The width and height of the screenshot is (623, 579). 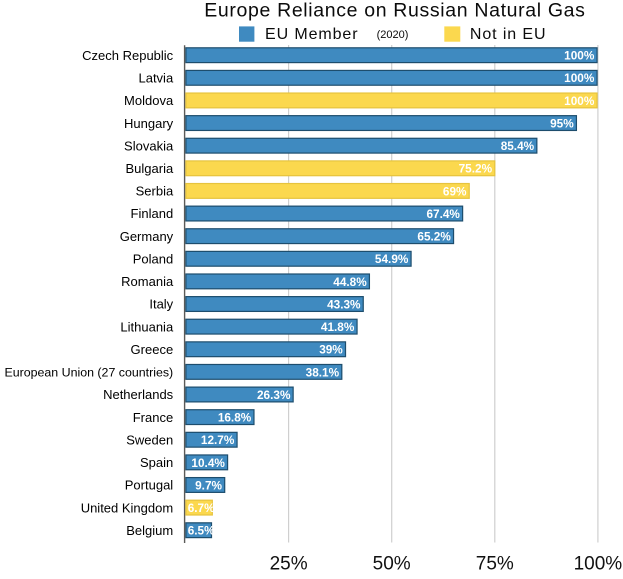 What do you see at coordinates (518, 146) in the screenshot?
I see `svg-text: 85.4%` at bounding box center [518, 146].